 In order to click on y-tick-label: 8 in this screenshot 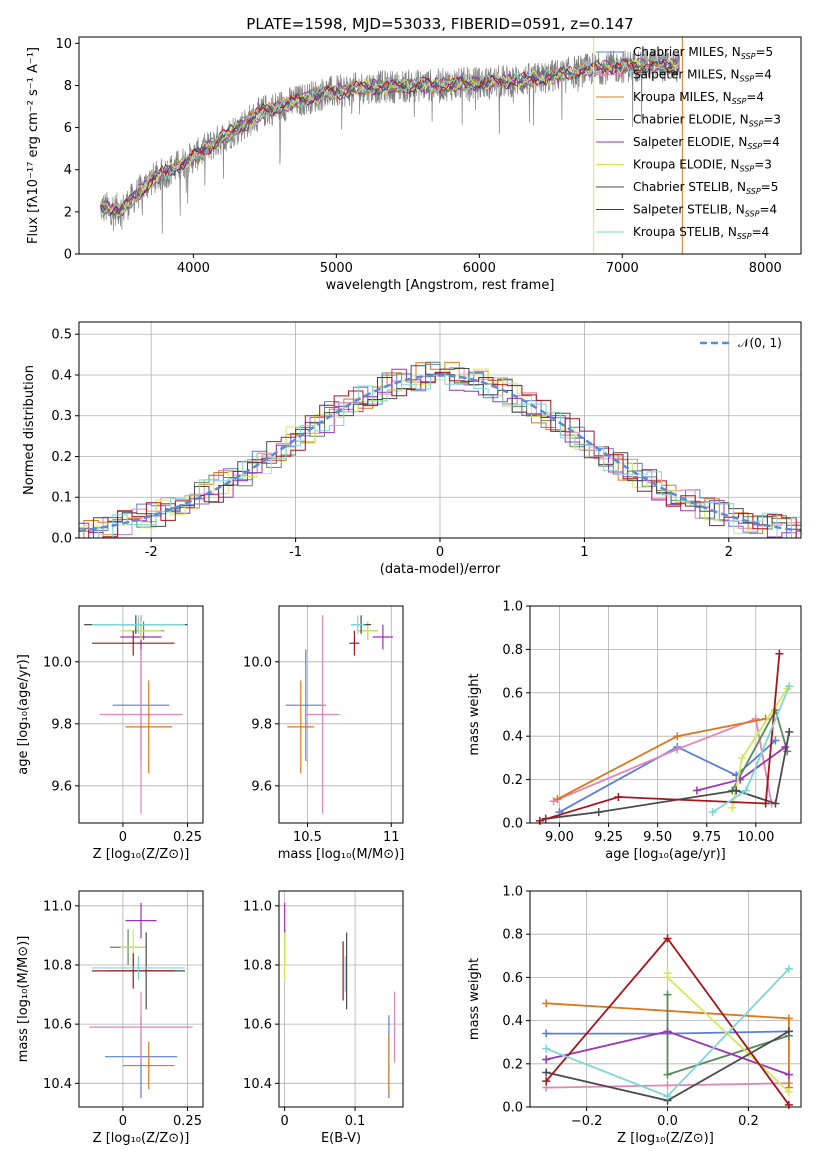, I will do `click(68, 86)`.